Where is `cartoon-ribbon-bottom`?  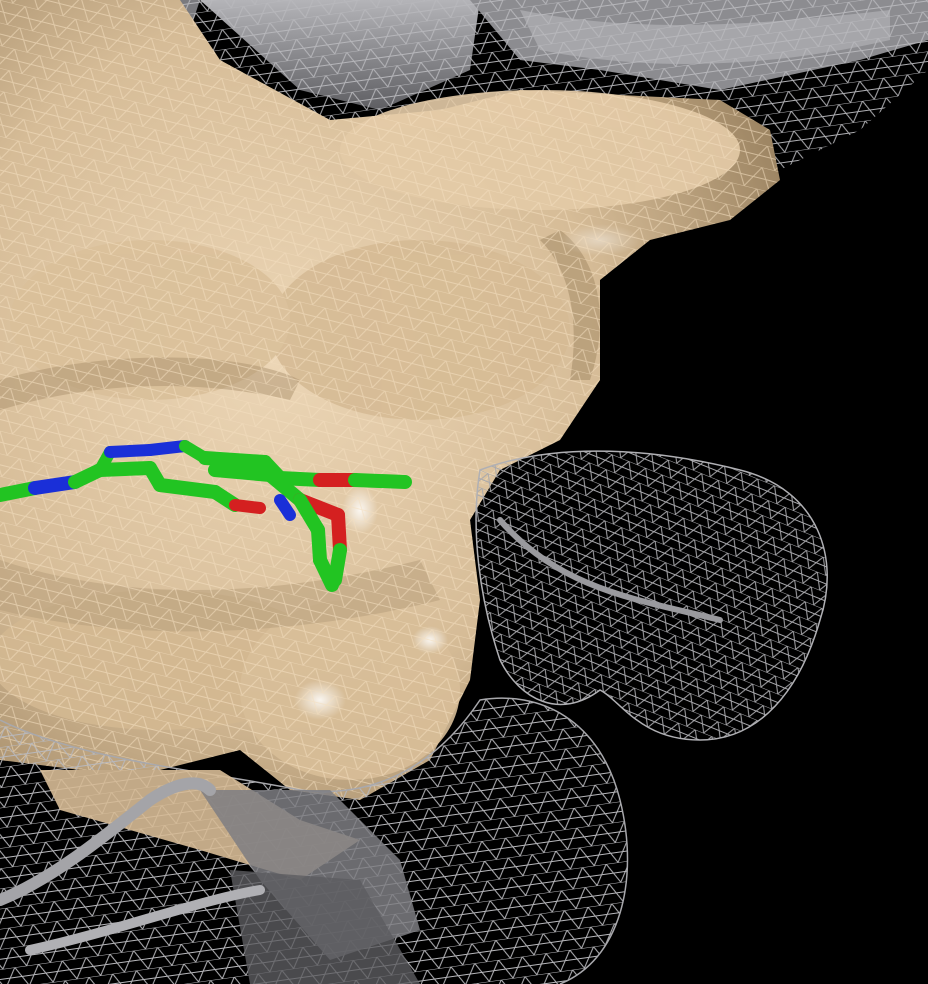 cartoon-ribbon-bottom is located at coordinates (210, 877).